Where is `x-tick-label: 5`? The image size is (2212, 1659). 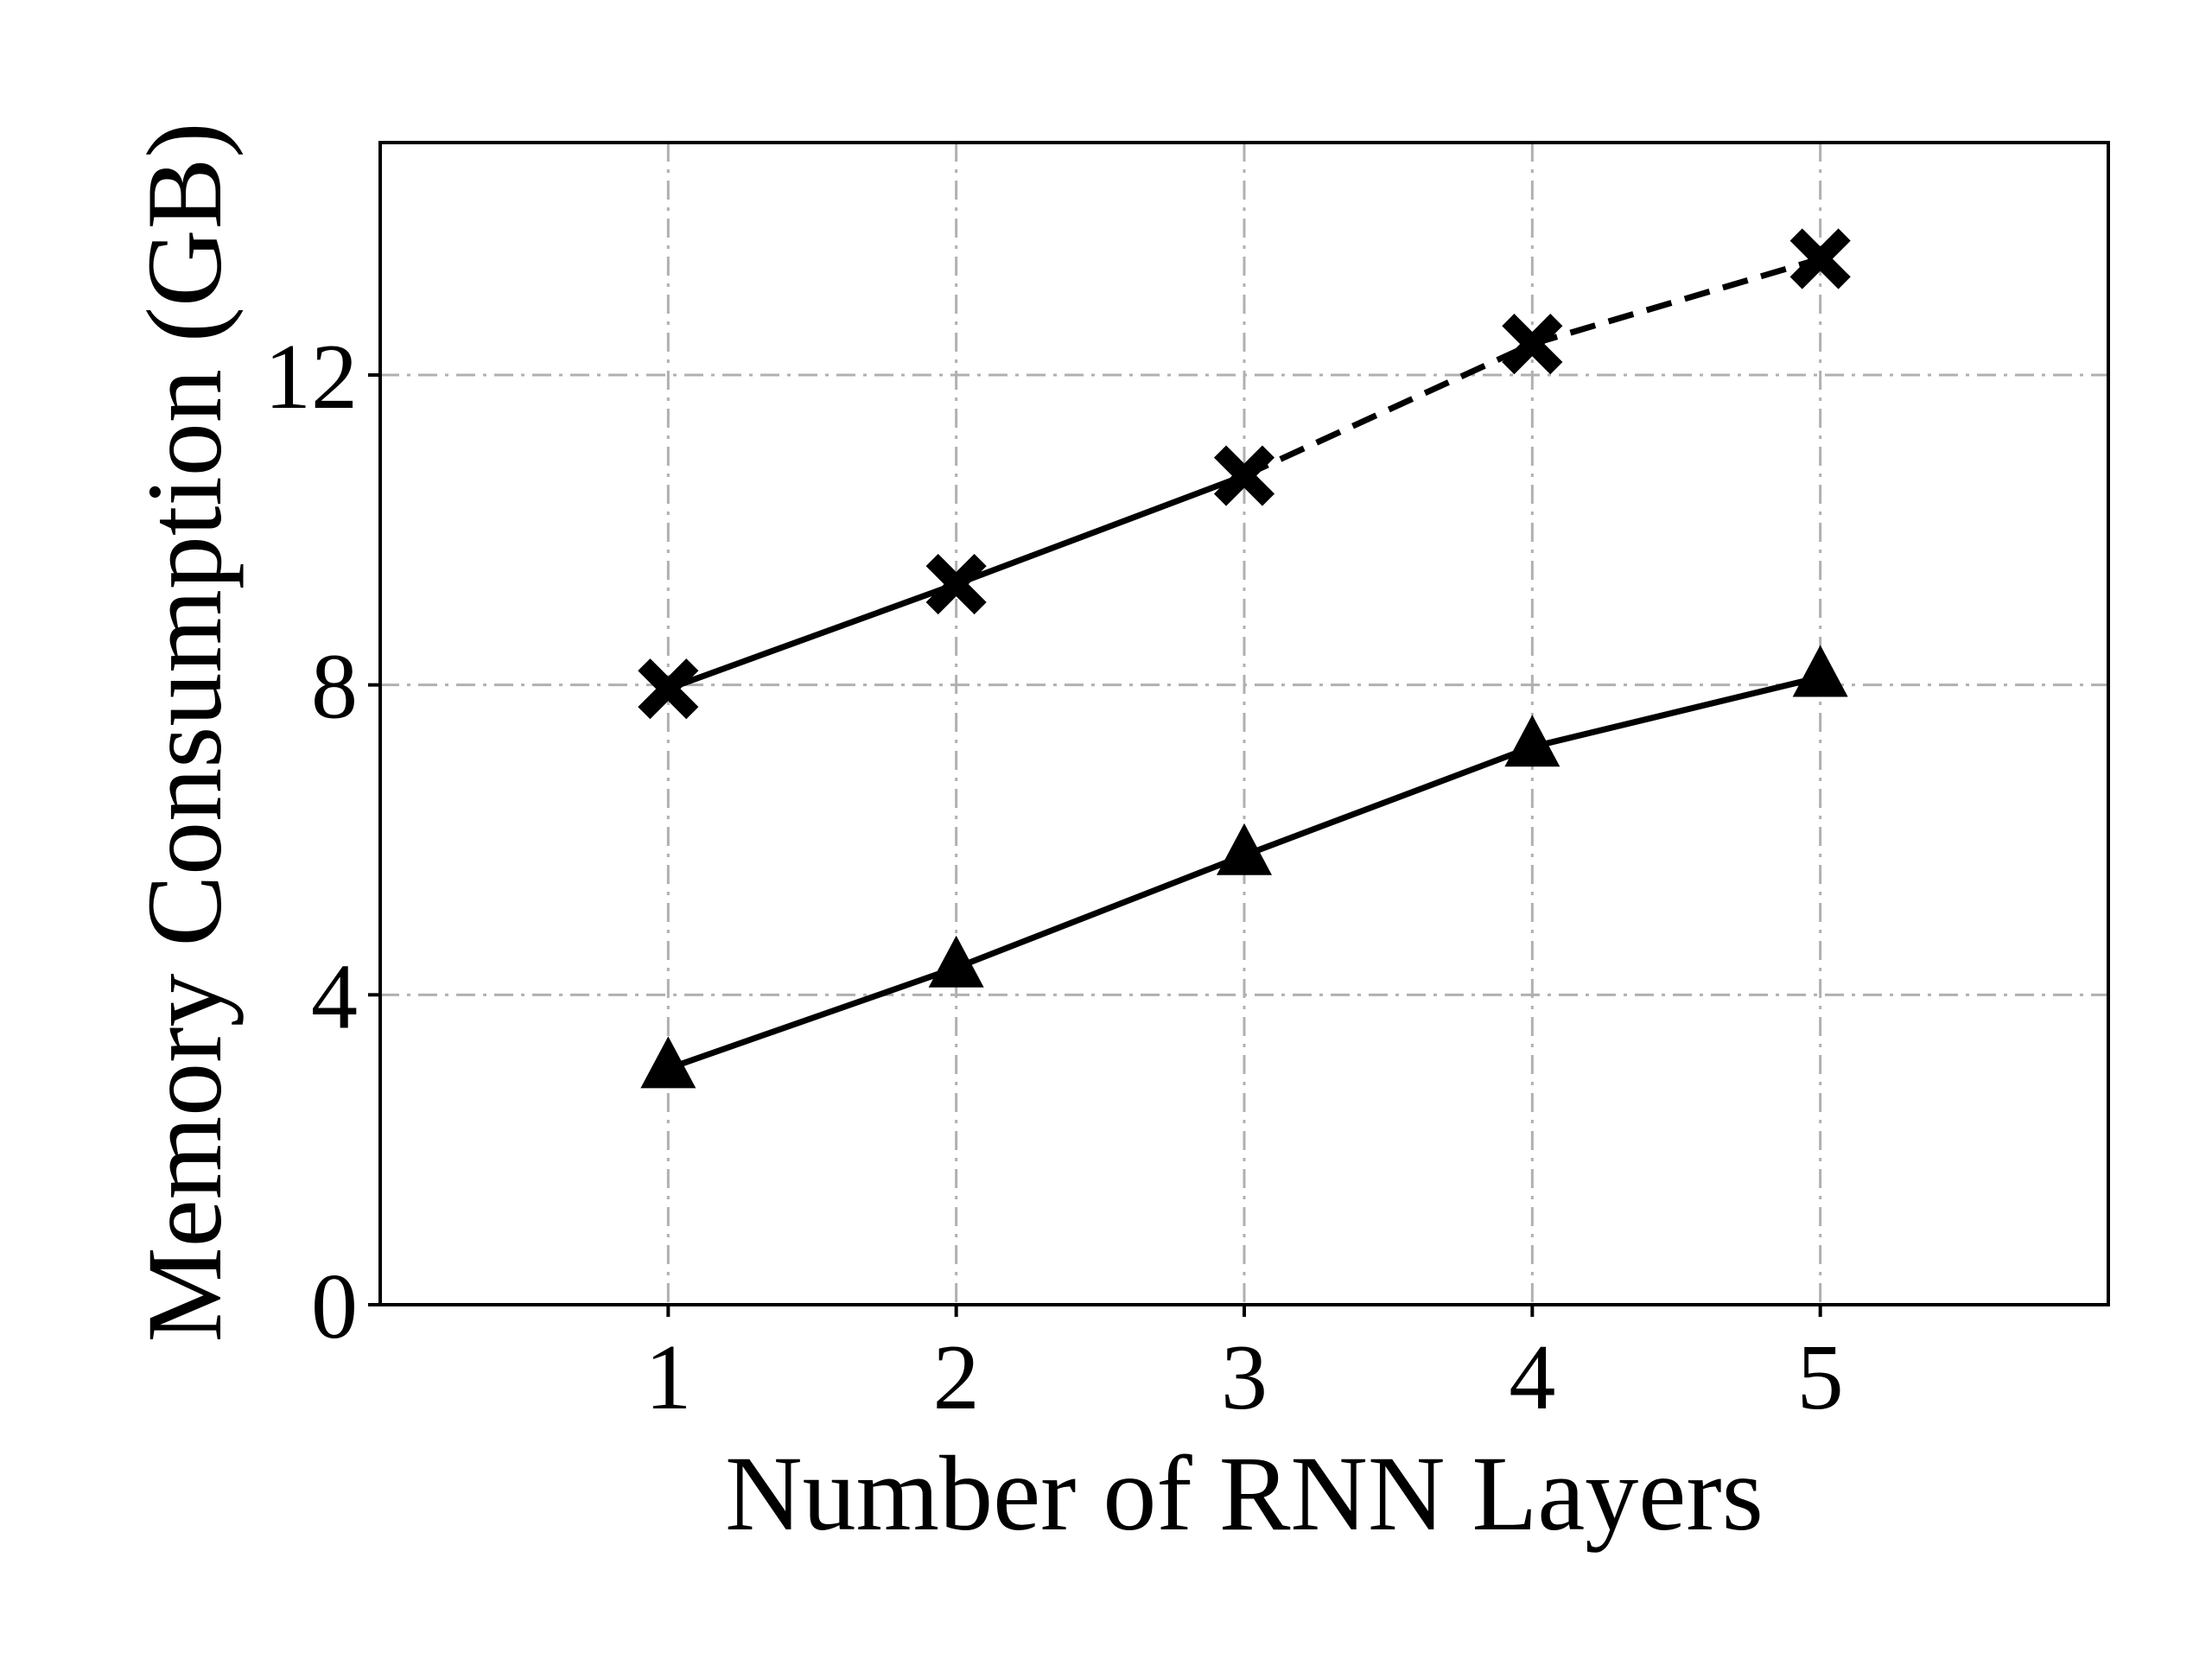
x-tick-label: 5 is located at coordinates (1820, 1377).